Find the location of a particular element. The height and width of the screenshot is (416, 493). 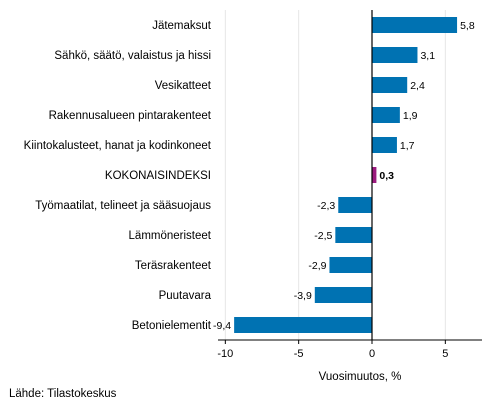

value-label: 5,8 is located at coordinates (467, 26).